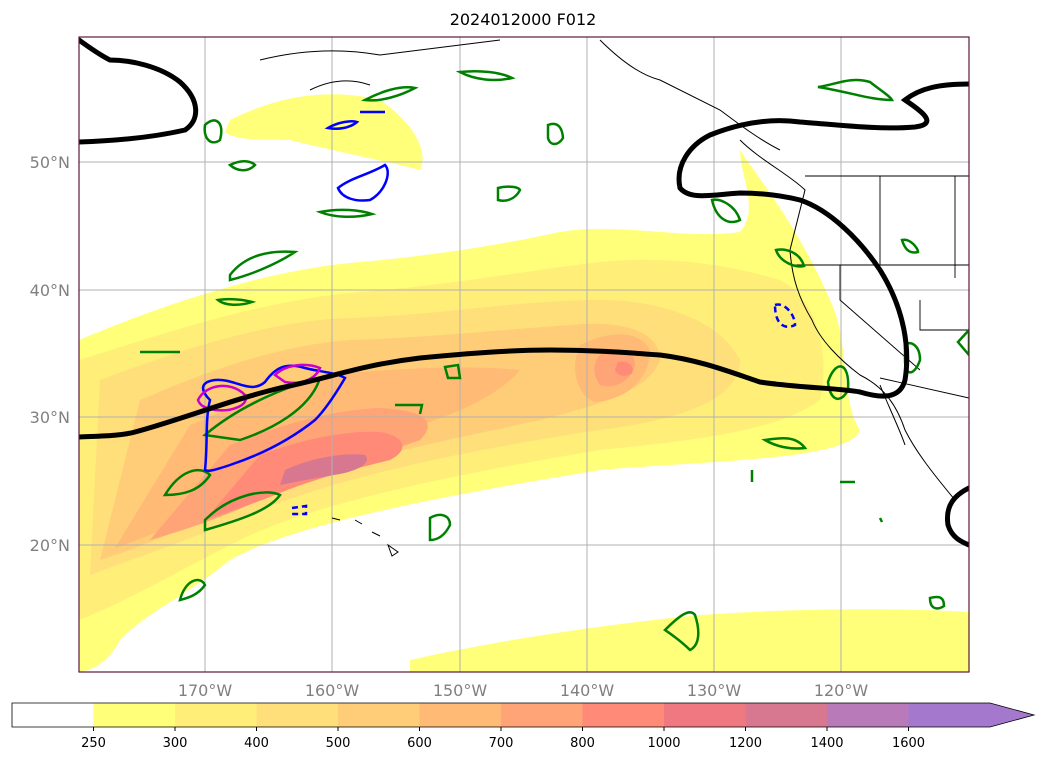 The height and width of the screenshot is (765, 1047). Describe the element at coordinates (175, 743) in the screenshot. I see `colorbar-tick-label: 300` at that location.